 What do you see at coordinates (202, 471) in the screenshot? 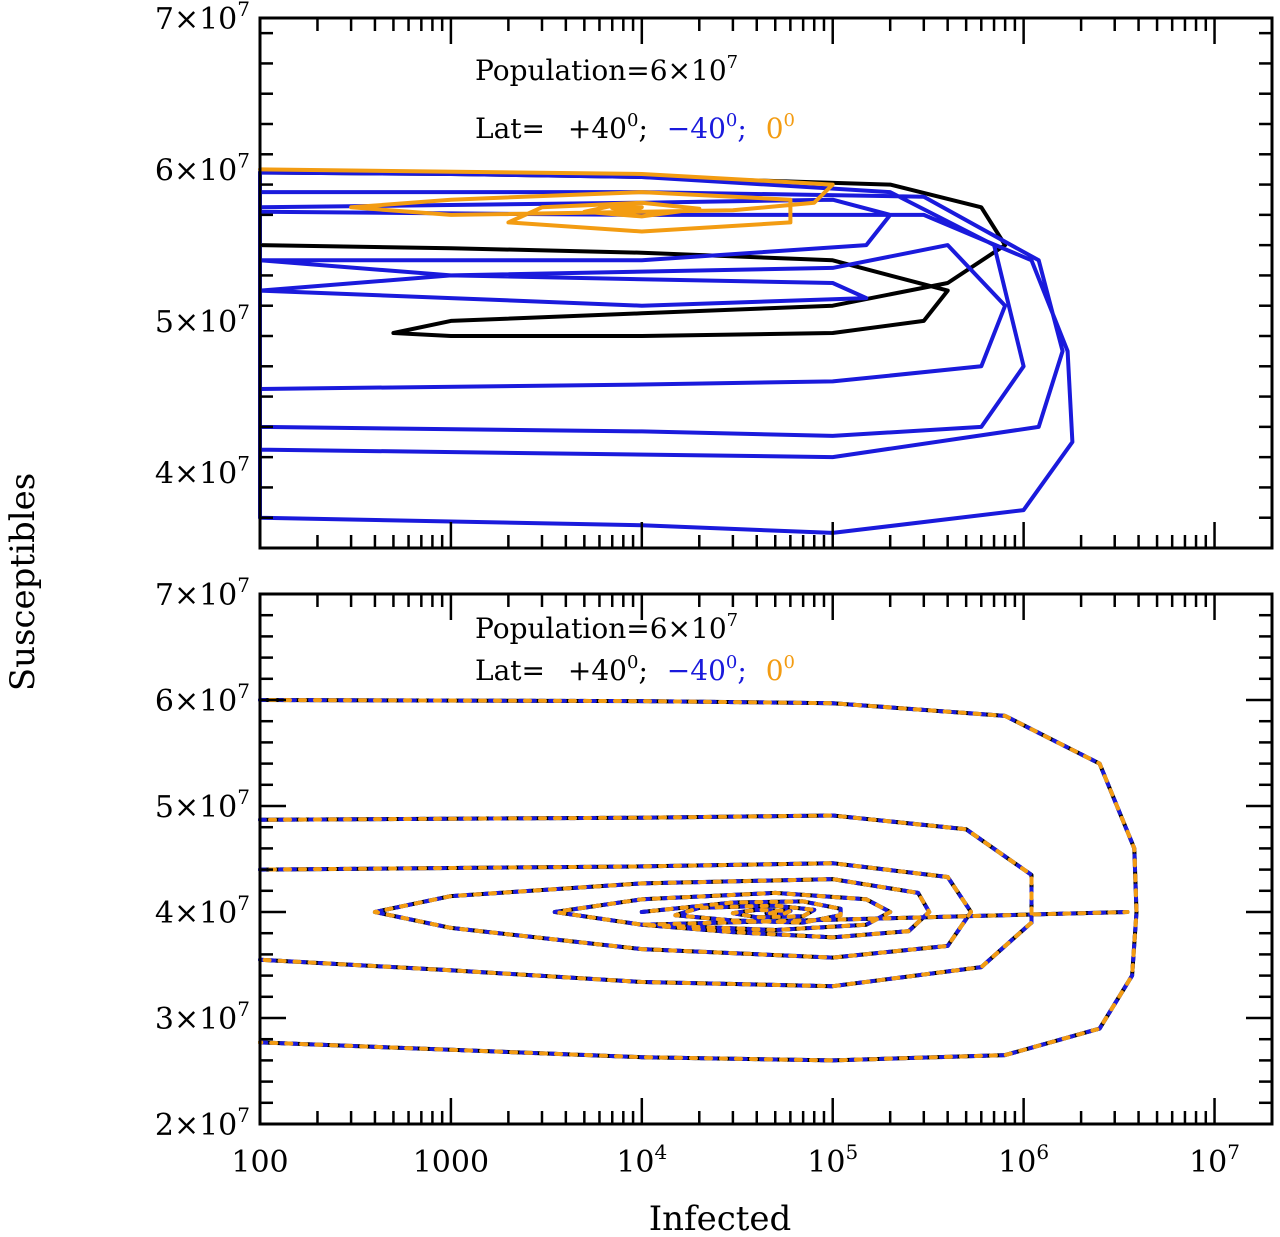
I see `top-y-tick-label: 4×107` at bounding box center [202, 471].